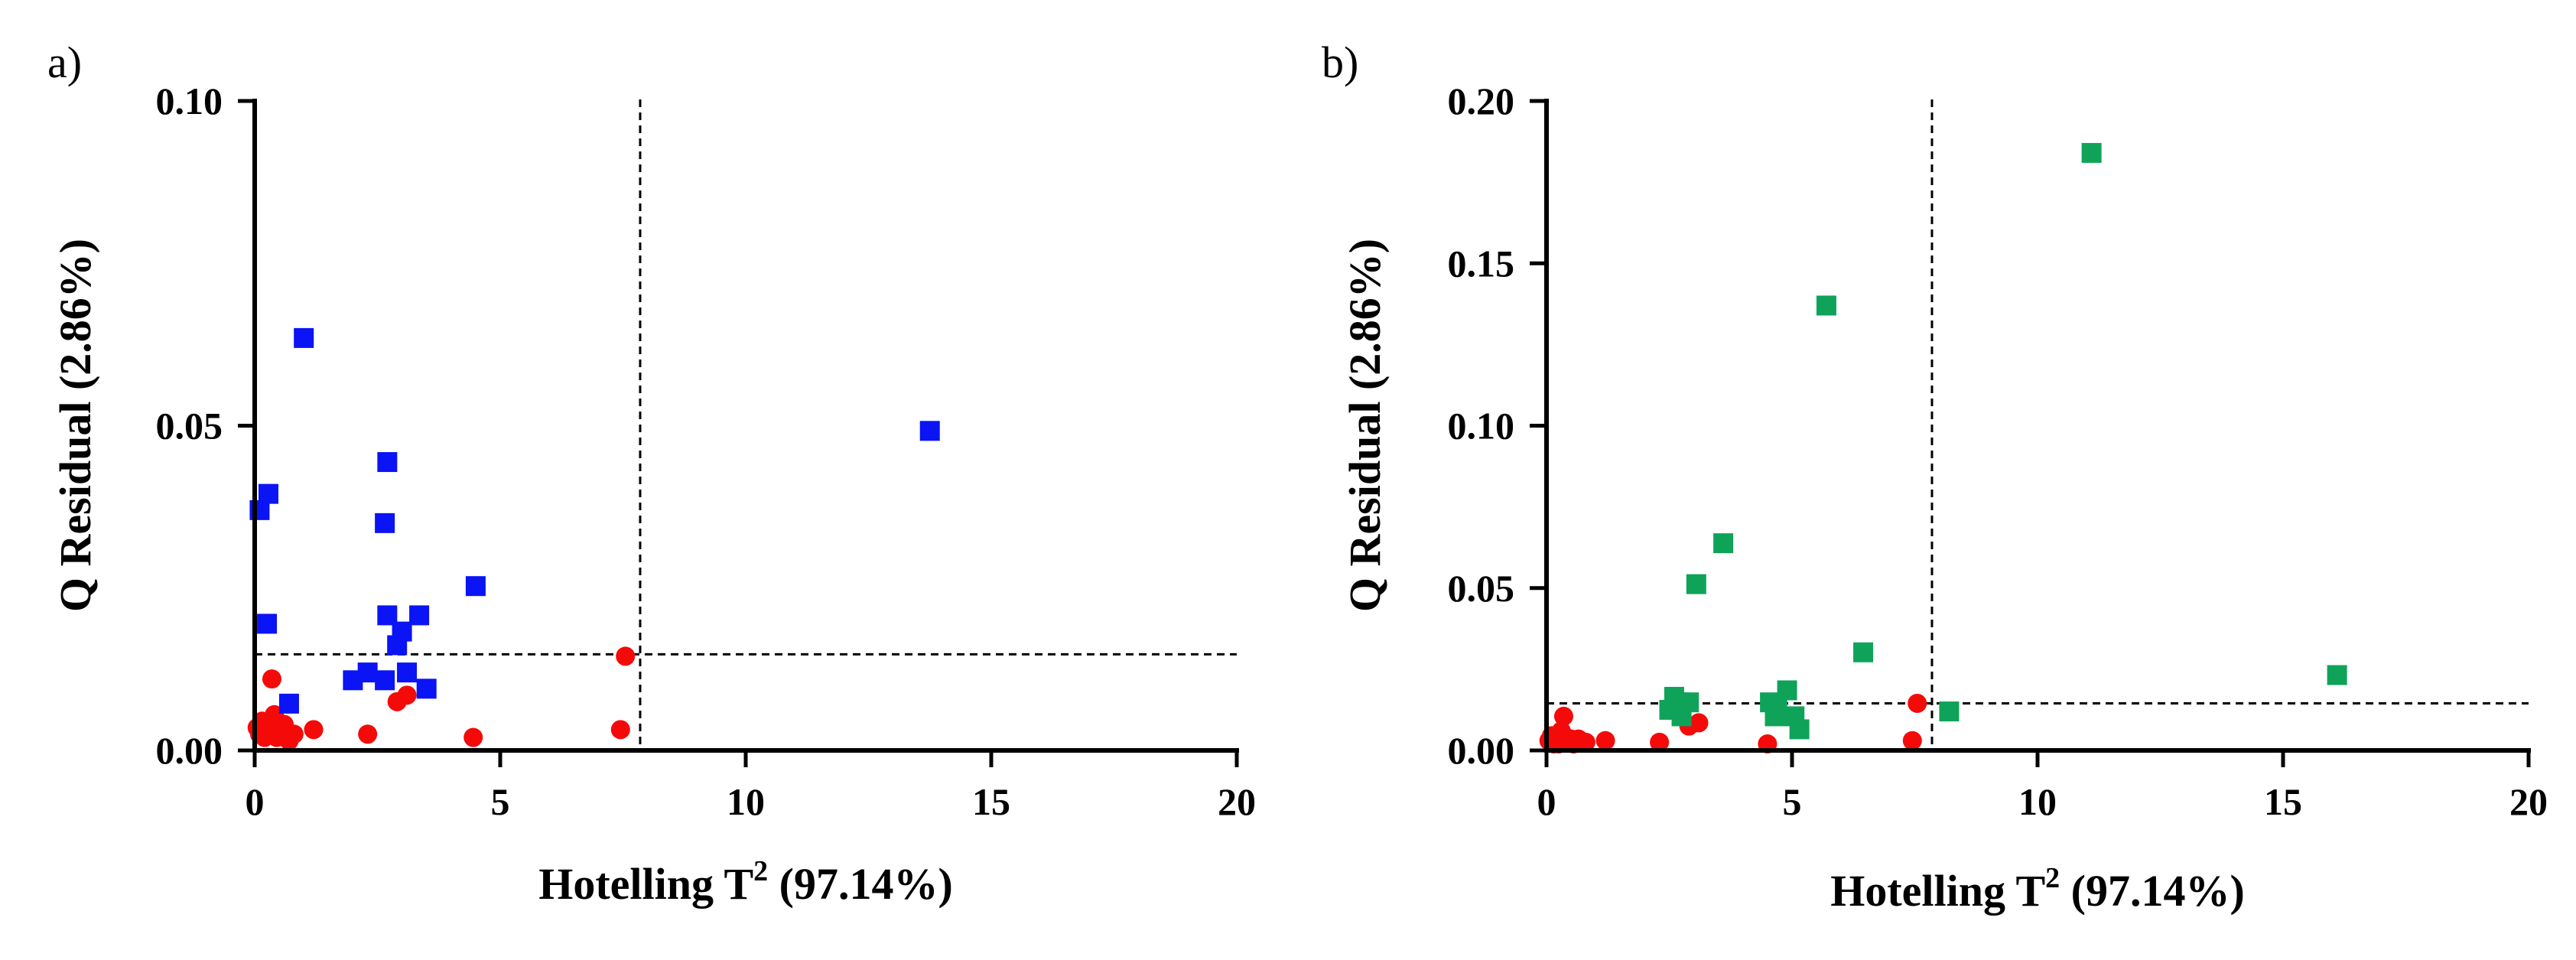 The image size is (2576, 960). What do you see at coordinates (1340, 62) in the screenshot?
I see `panel-label-b: b)` at bounding box center [1340, 62].